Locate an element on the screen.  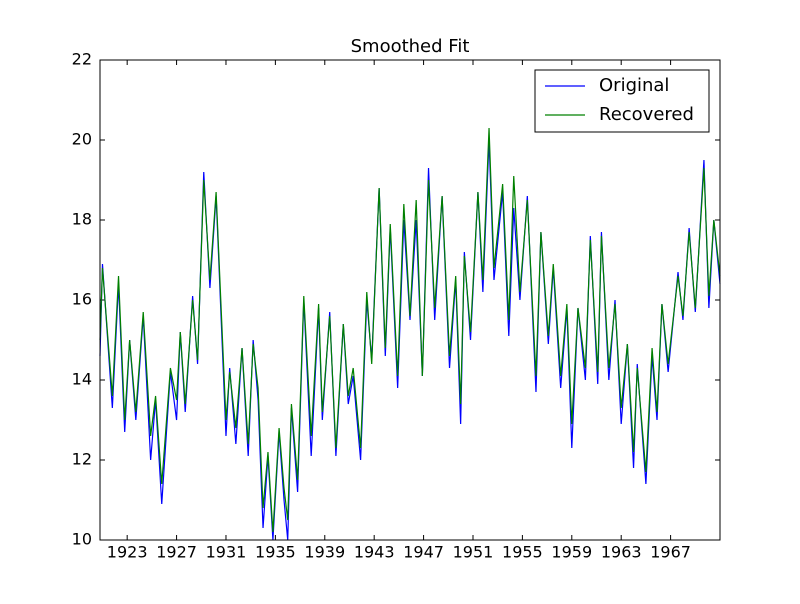
y-tick-label: 22 is located at coordinates (82, 59).